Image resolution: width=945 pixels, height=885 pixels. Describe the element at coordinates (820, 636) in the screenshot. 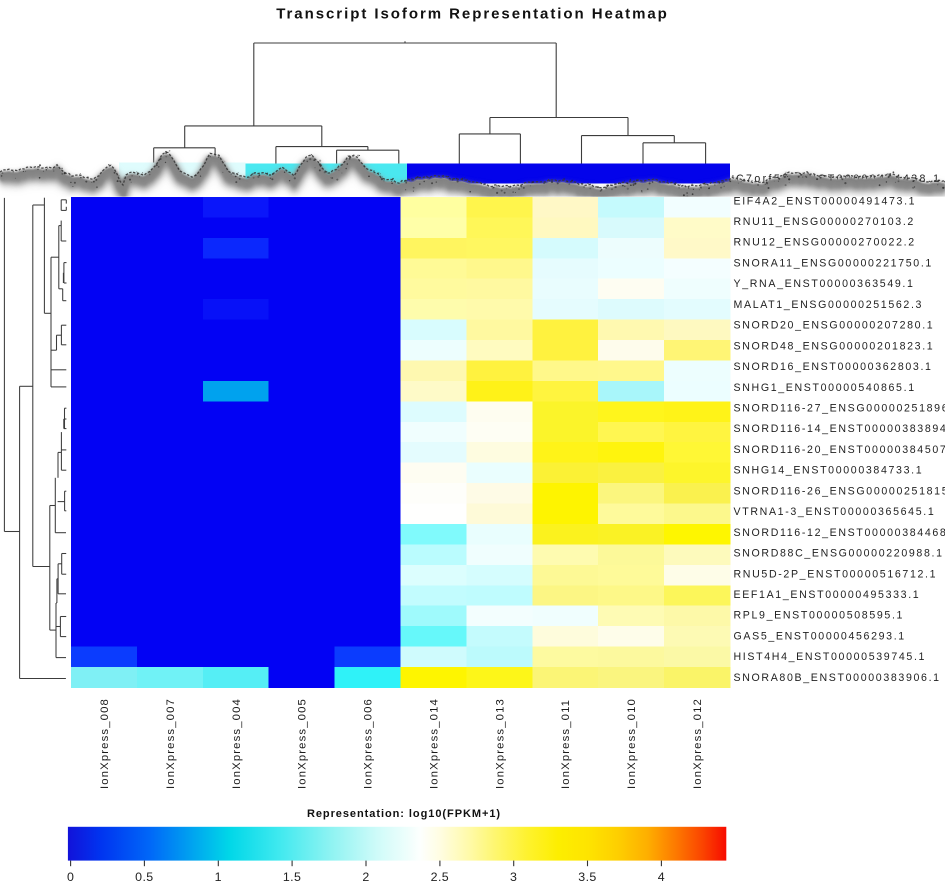

I see `svg-text: GAS5_ENST00000456293.1` at that location.